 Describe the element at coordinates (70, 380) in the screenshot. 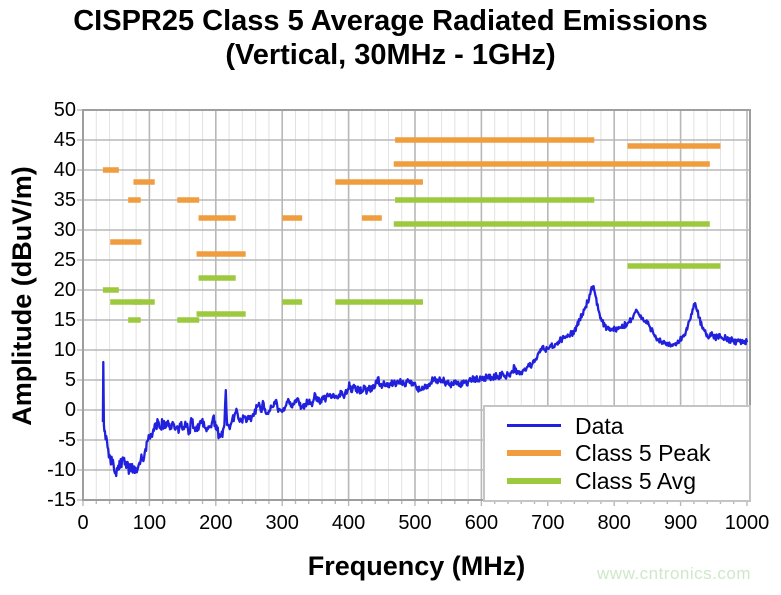

I see `y-tick-label: 5` at that location.